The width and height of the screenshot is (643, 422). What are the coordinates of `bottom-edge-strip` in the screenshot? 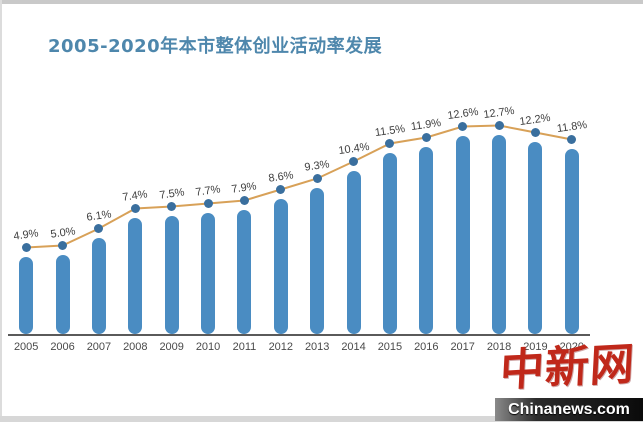 It's located at (321, 419).